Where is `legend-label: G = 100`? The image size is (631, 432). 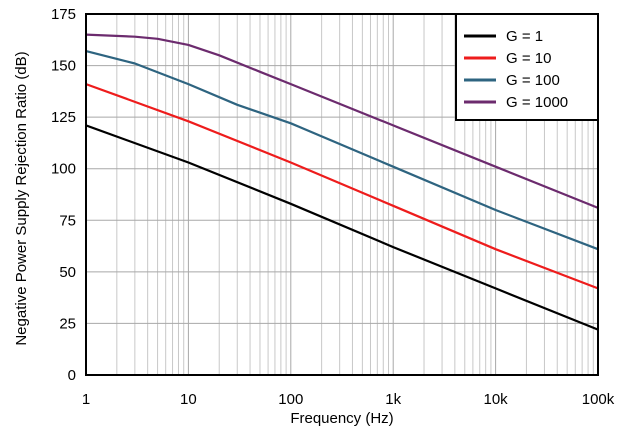
legend-label: G = 100 is located at coordinates (533, 80).